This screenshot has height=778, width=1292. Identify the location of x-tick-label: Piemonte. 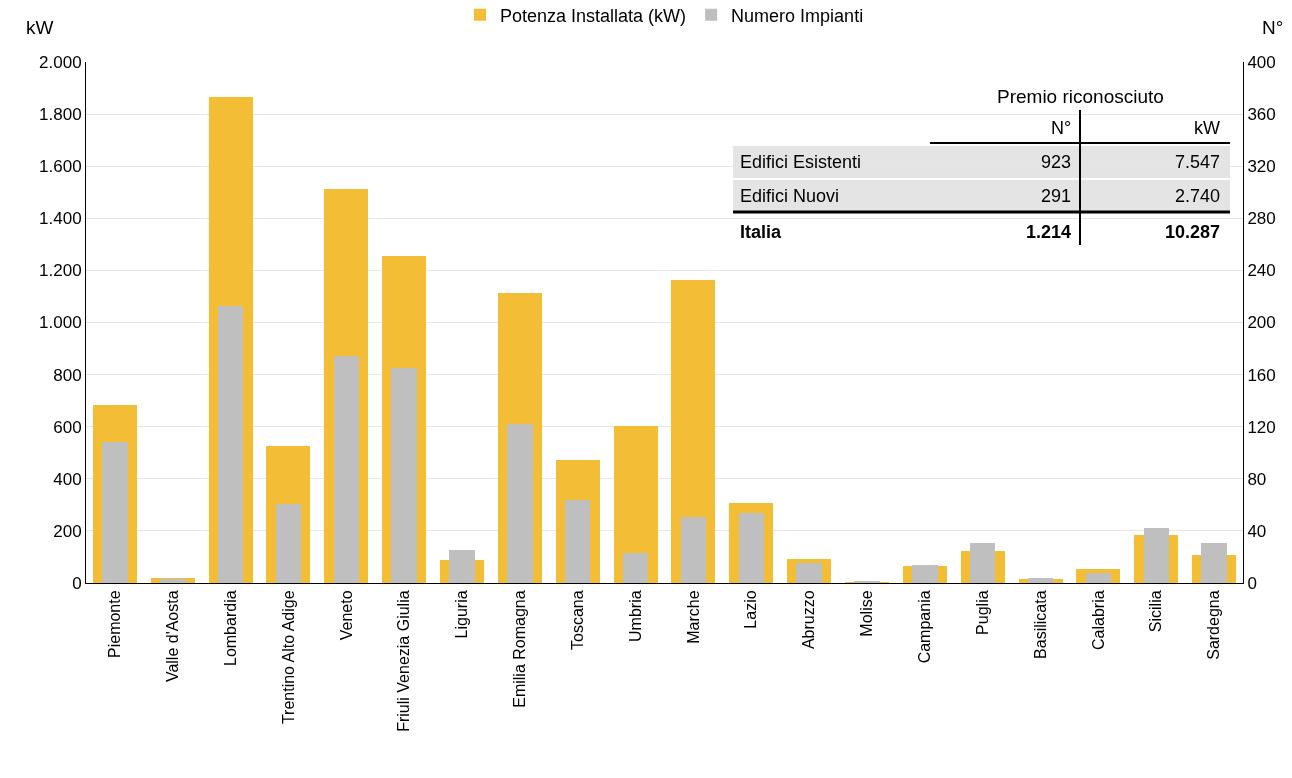
(115, 624).